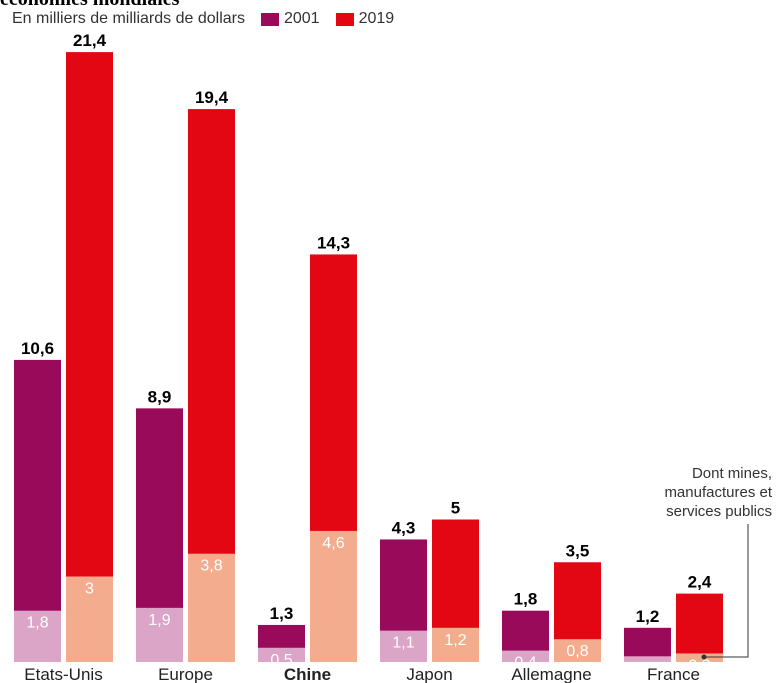 The image size is (776, 683). I want to click on sub-label-etats-unis-2019: 3, so click(89, 589).